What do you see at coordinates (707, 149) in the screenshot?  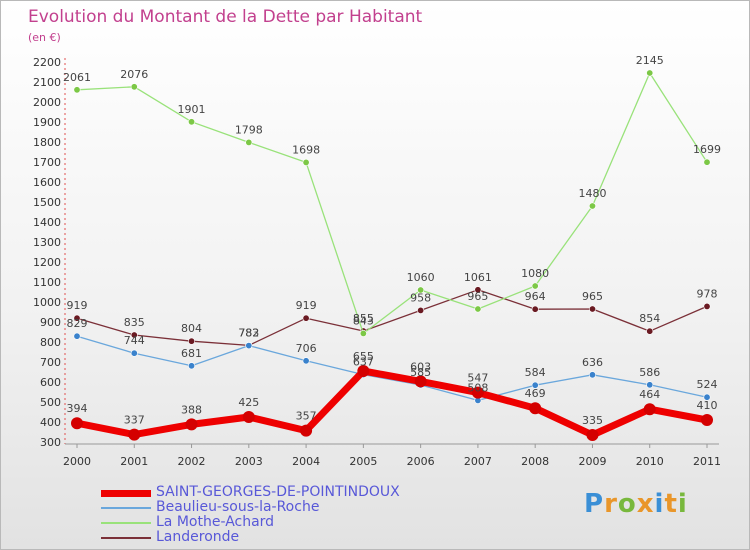 I see `data-label-2: 1699` at bounding box center [707, 149].